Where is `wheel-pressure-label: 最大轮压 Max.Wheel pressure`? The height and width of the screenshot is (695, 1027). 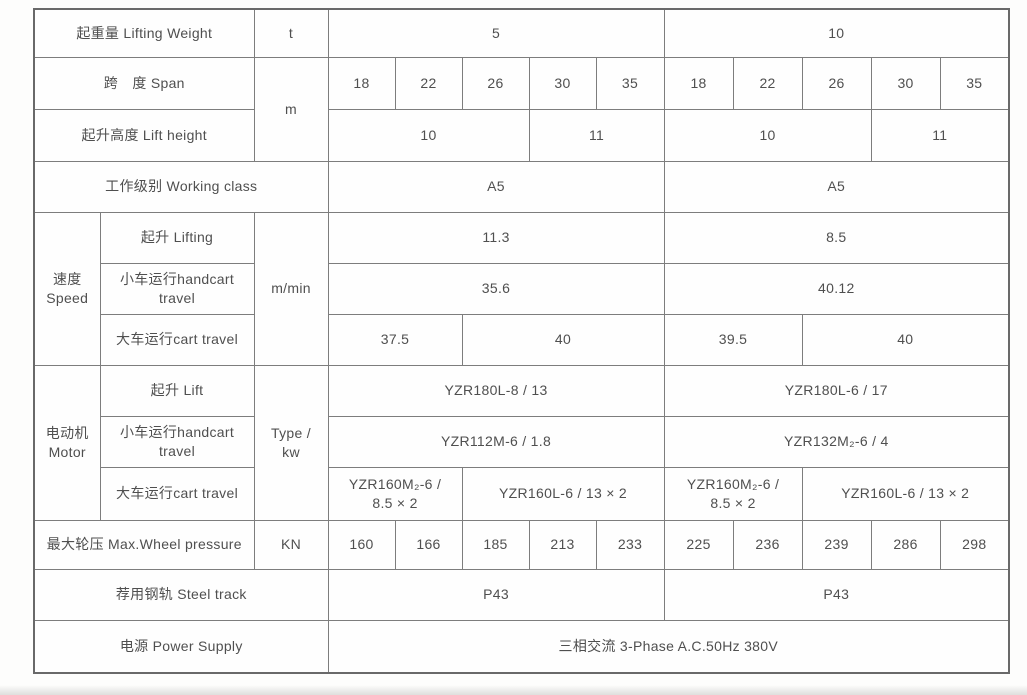
wheel-pressure-label: 最大轮压 Max.Wheel pressure is located at coordinates (144, 544).